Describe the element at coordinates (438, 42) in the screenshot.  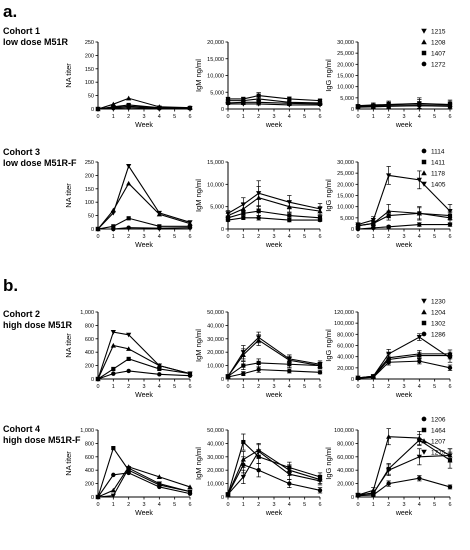
I see `legend-label: 1208` at that location.